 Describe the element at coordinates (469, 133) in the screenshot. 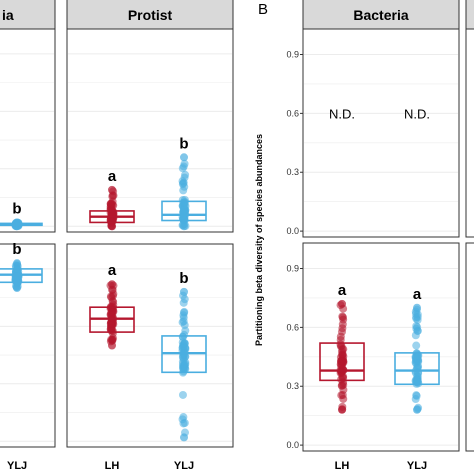

I see `panel-partial-right-top` at that location.